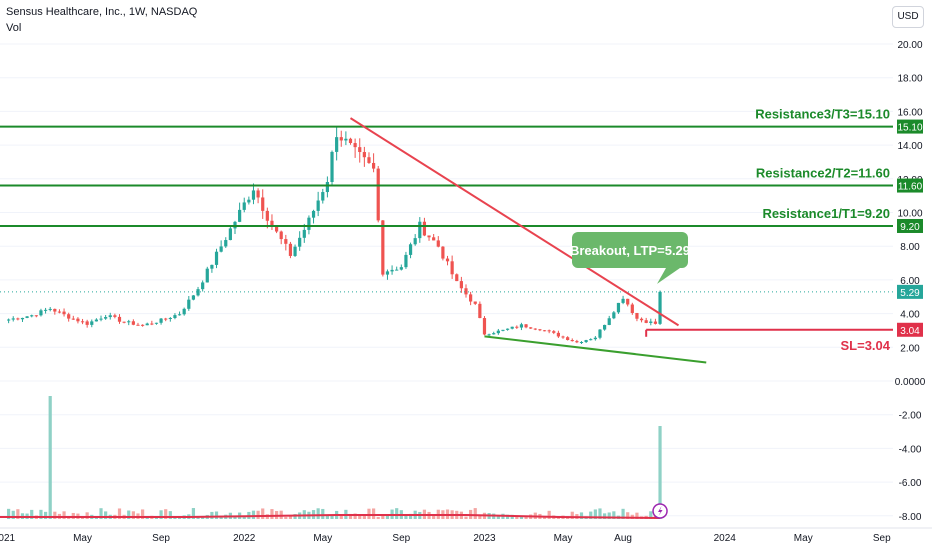 Image resolution: width=932 pixels, height=555 pixels. What do you see at coordinates (668, 276) in the screenshot?
I see `callout-pointer` at bounding box center [668, 276].